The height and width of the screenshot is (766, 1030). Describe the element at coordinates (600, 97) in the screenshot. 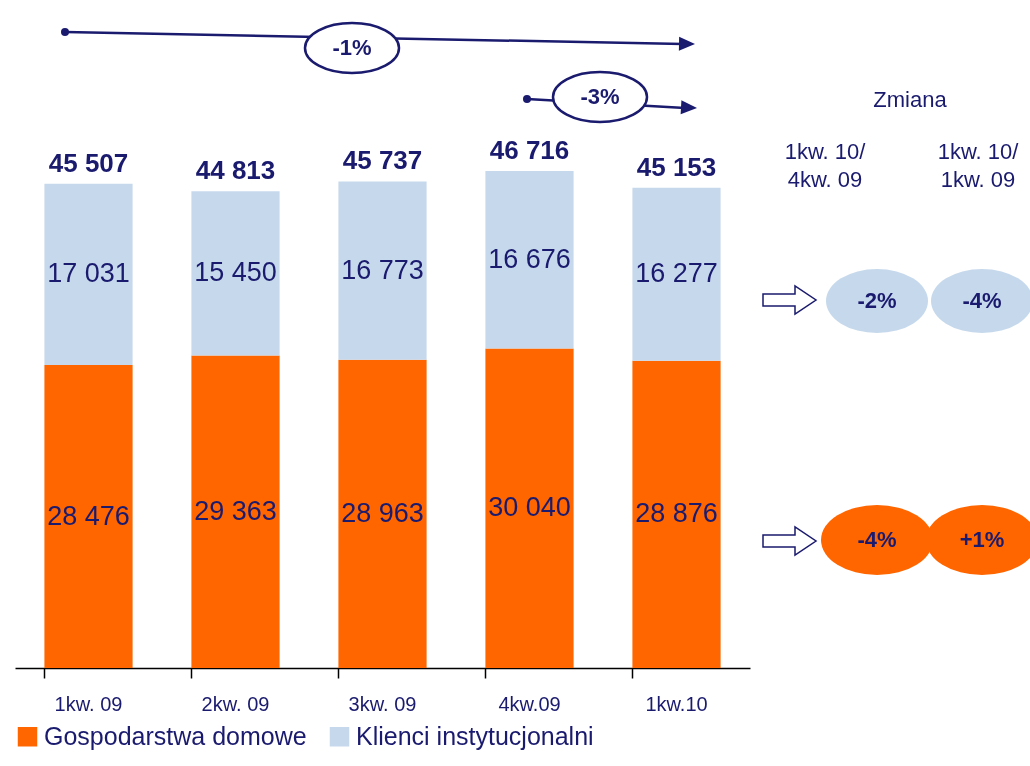

I see `text: -3%` at that location.